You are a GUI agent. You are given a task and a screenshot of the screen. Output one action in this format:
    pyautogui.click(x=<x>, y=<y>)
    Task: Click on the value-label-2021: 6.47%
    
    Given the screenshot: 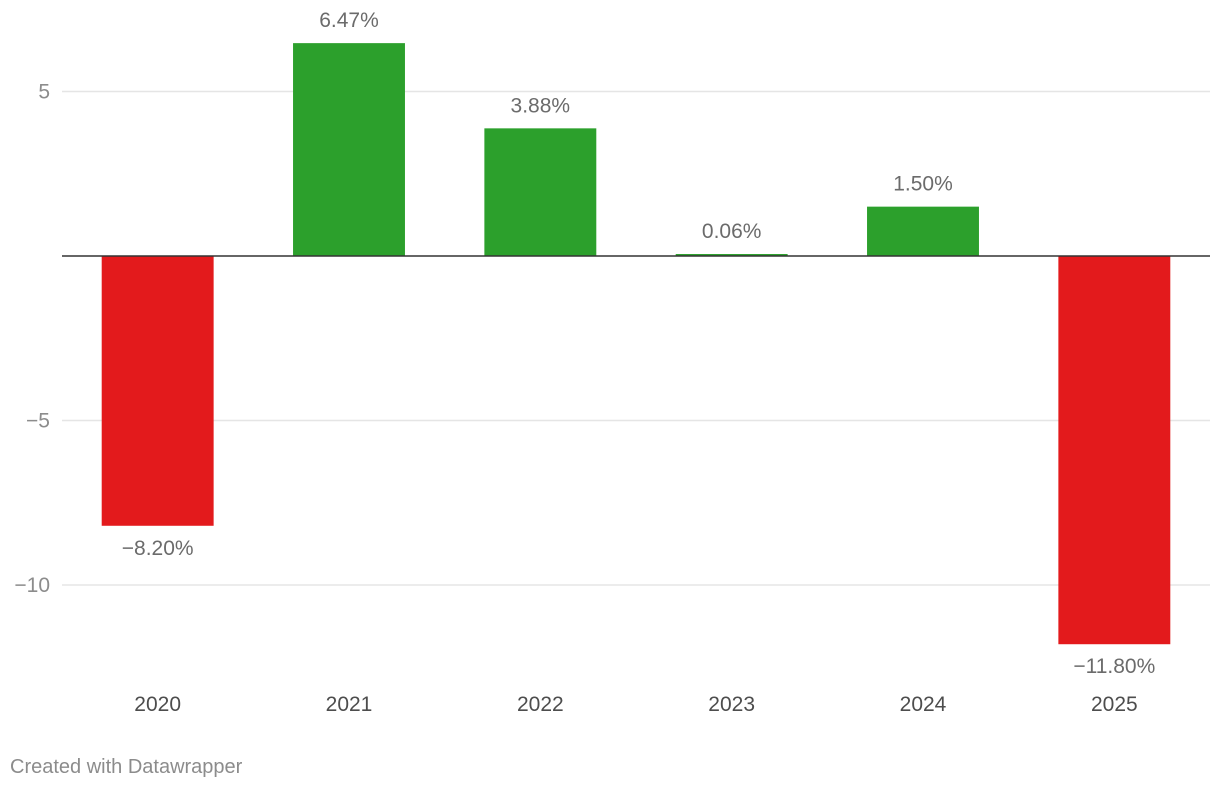 What is the action you would take?
    pyautogui.click(x=349, y=20)
    